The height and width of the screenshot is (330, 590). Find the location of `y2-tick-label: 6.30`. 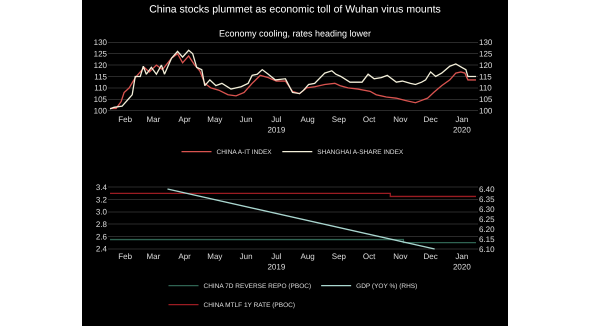

y2-tick-label: 6.30 is located at coordinates (487, 209).